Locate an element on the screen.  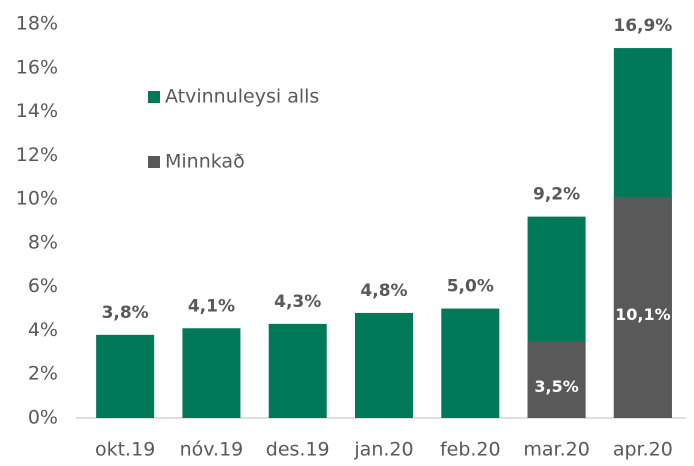
x-tick-label: feb.20 is located at coordinates (470, 450).